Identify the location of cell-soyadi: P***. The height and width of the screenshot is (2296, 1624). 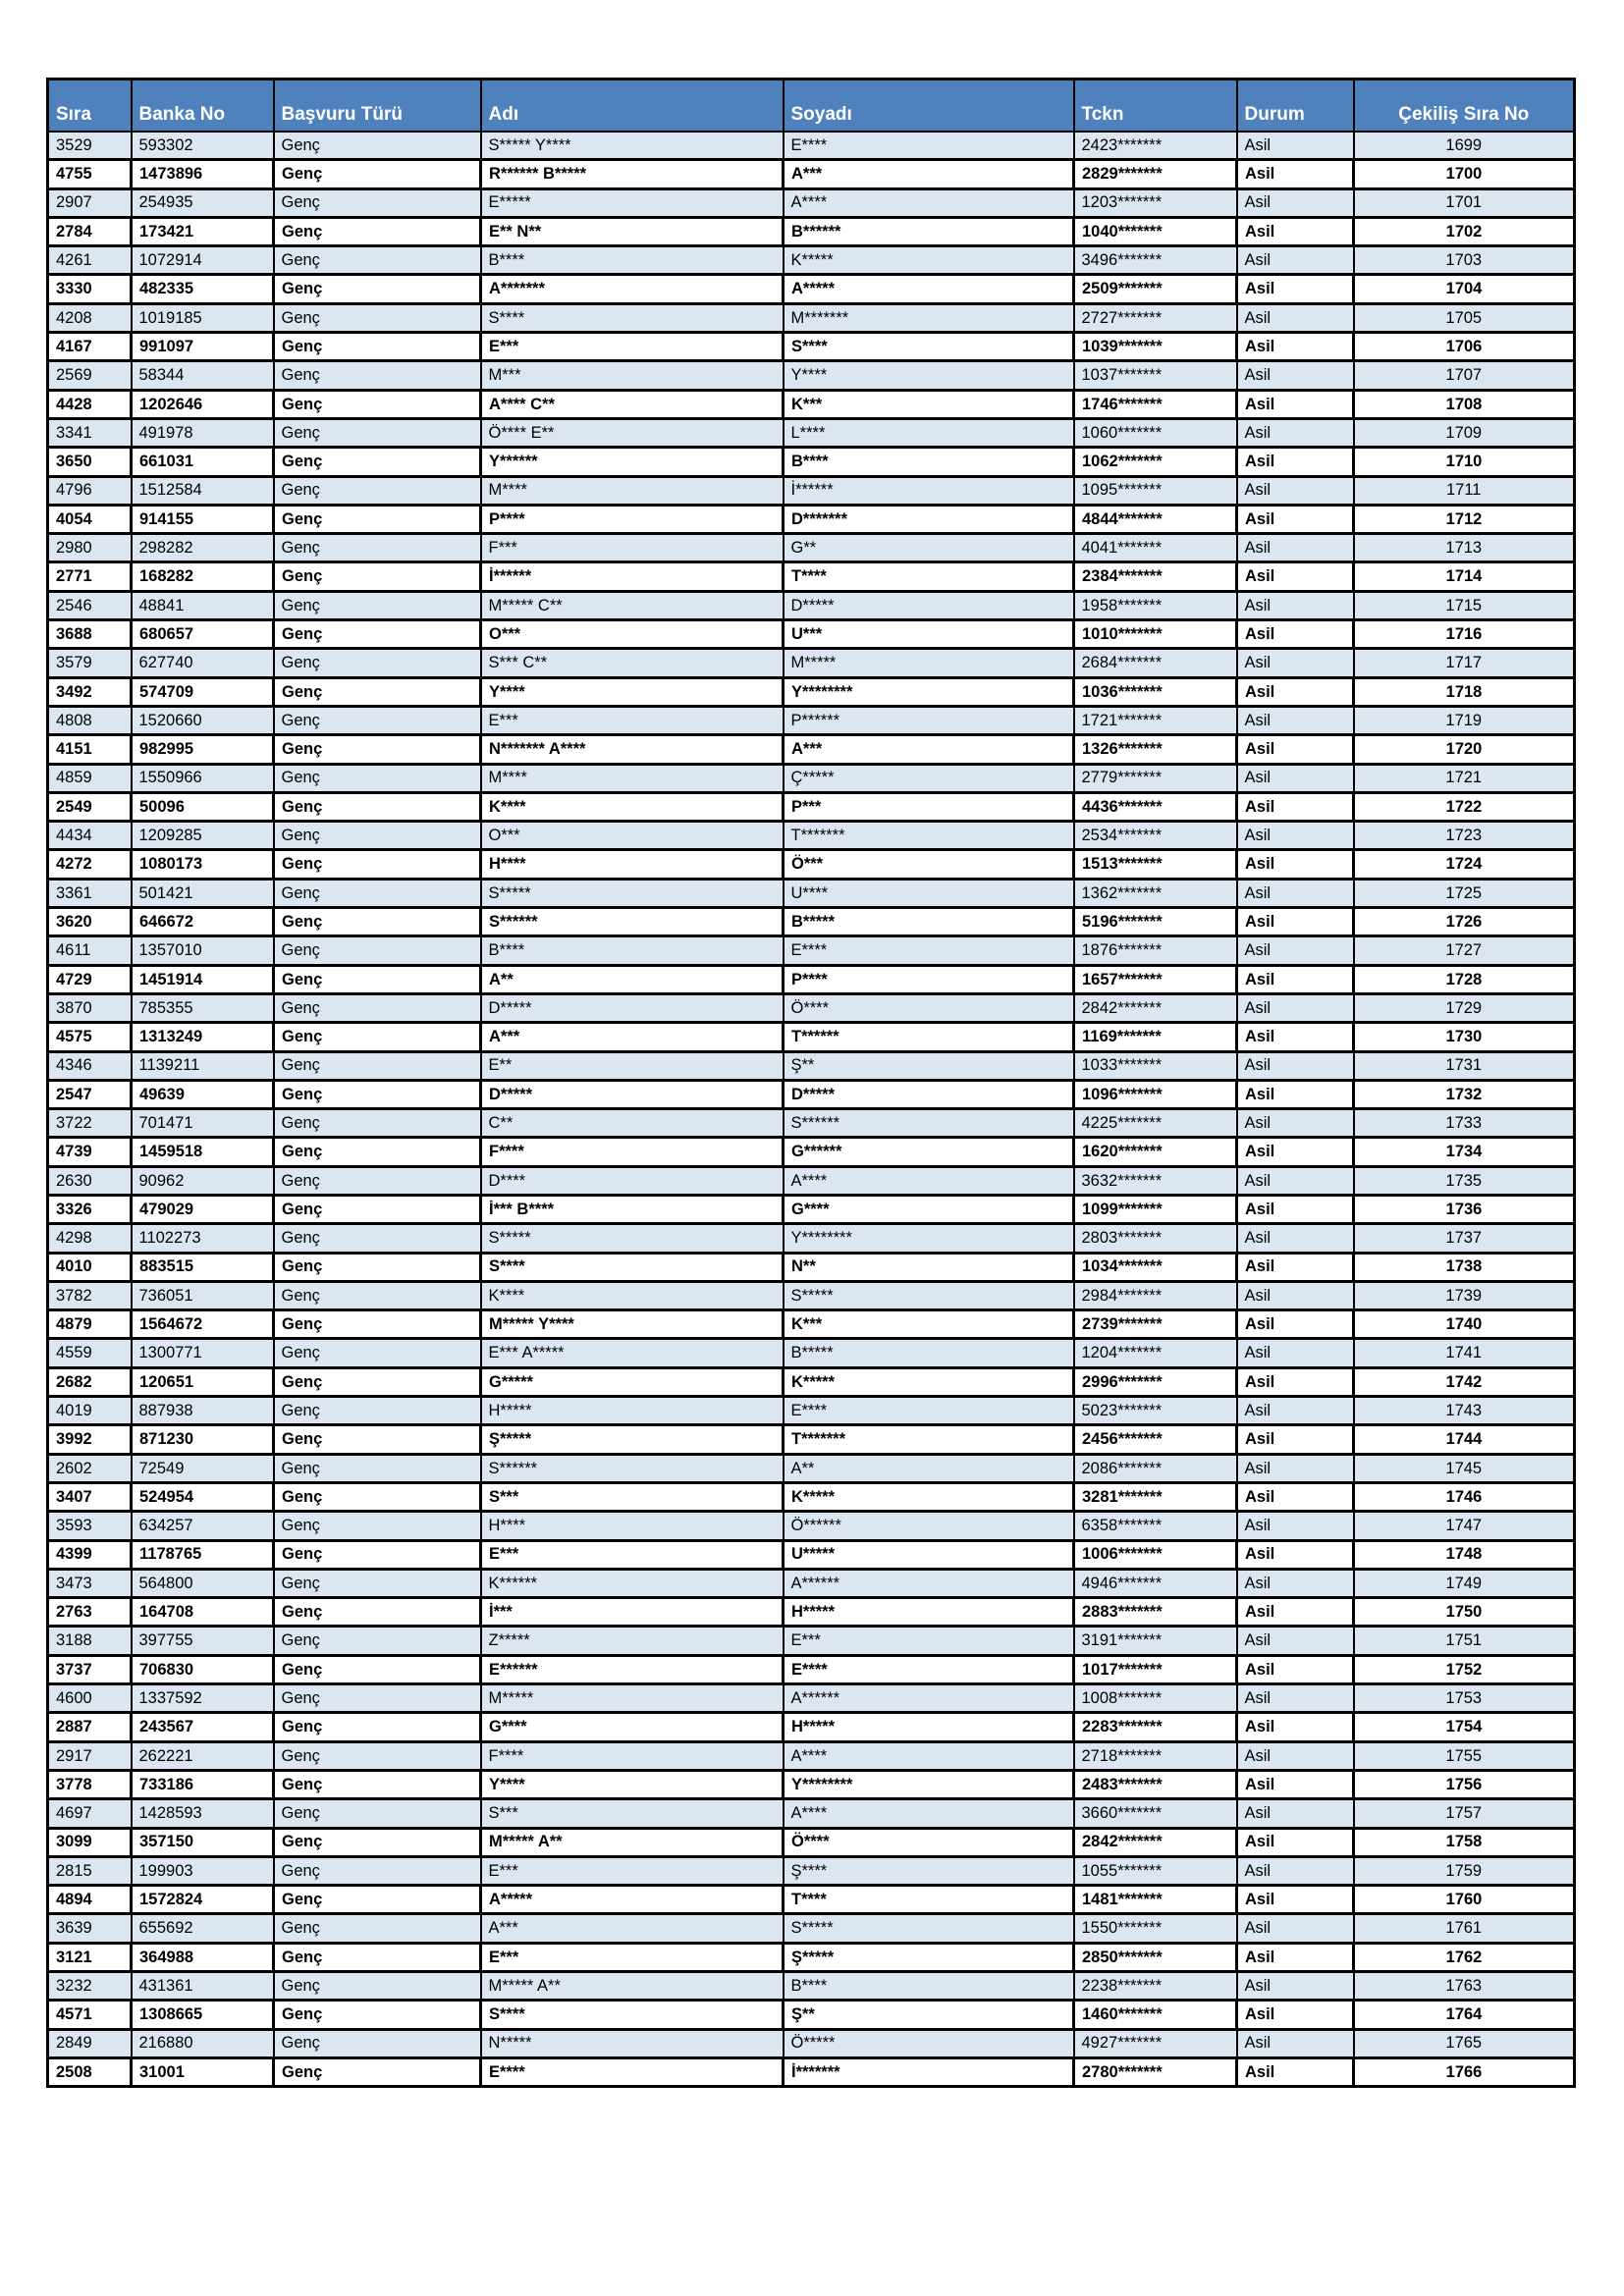
(928, 807).